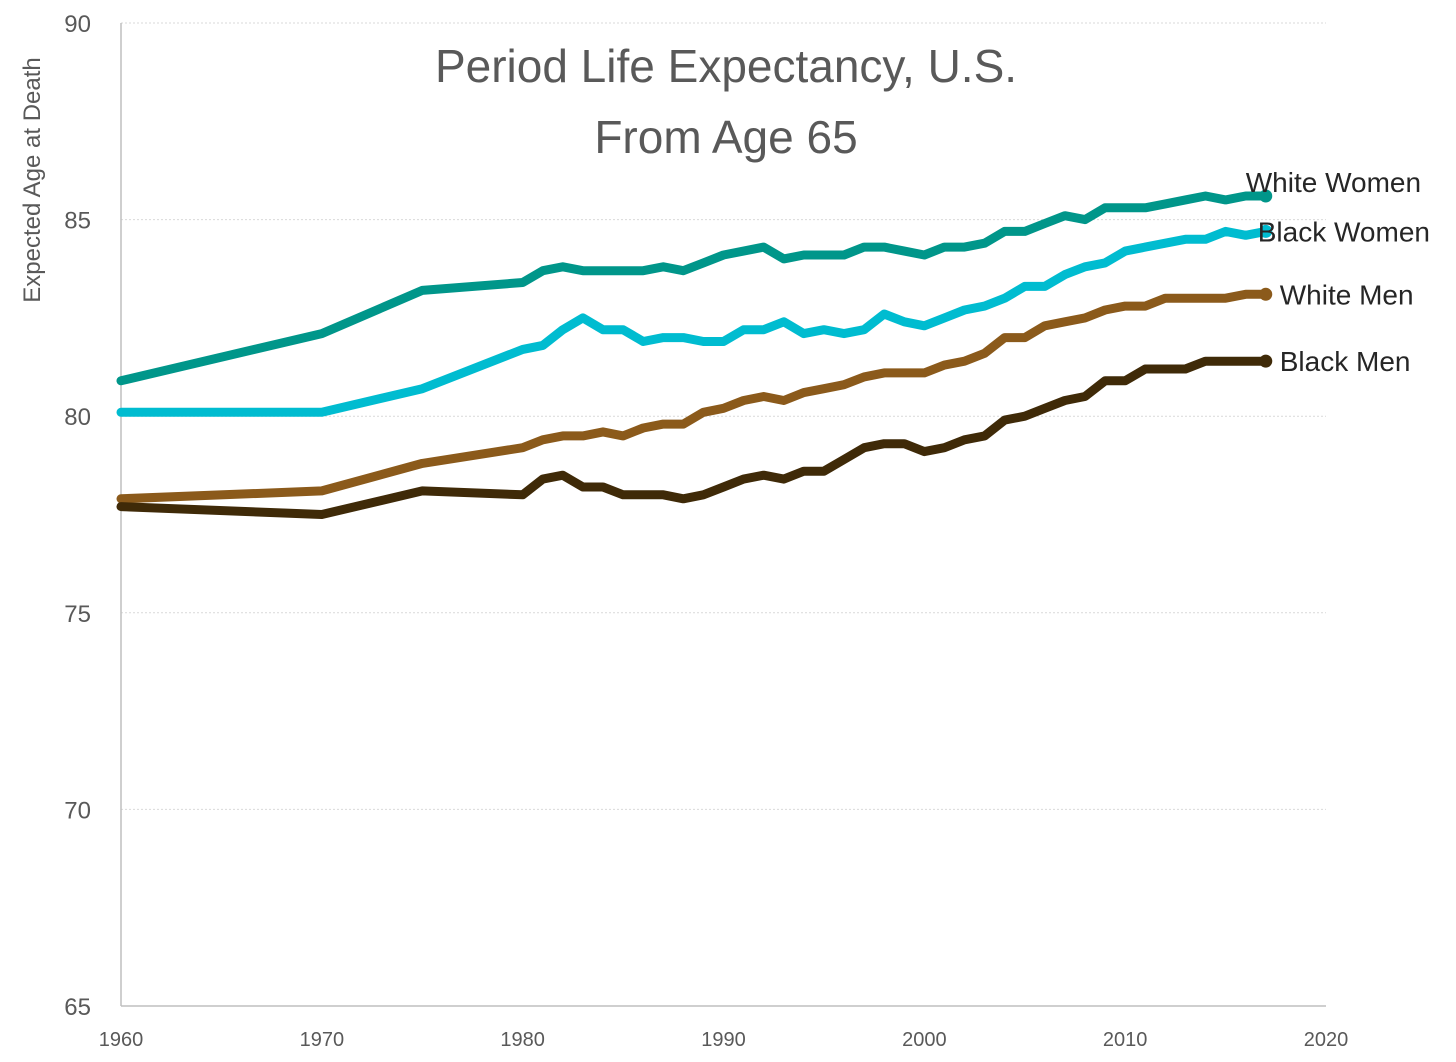 This screenshot has width=1456, height=1062. I want to click on y-tick-label-70: 70, so click(77, 810).